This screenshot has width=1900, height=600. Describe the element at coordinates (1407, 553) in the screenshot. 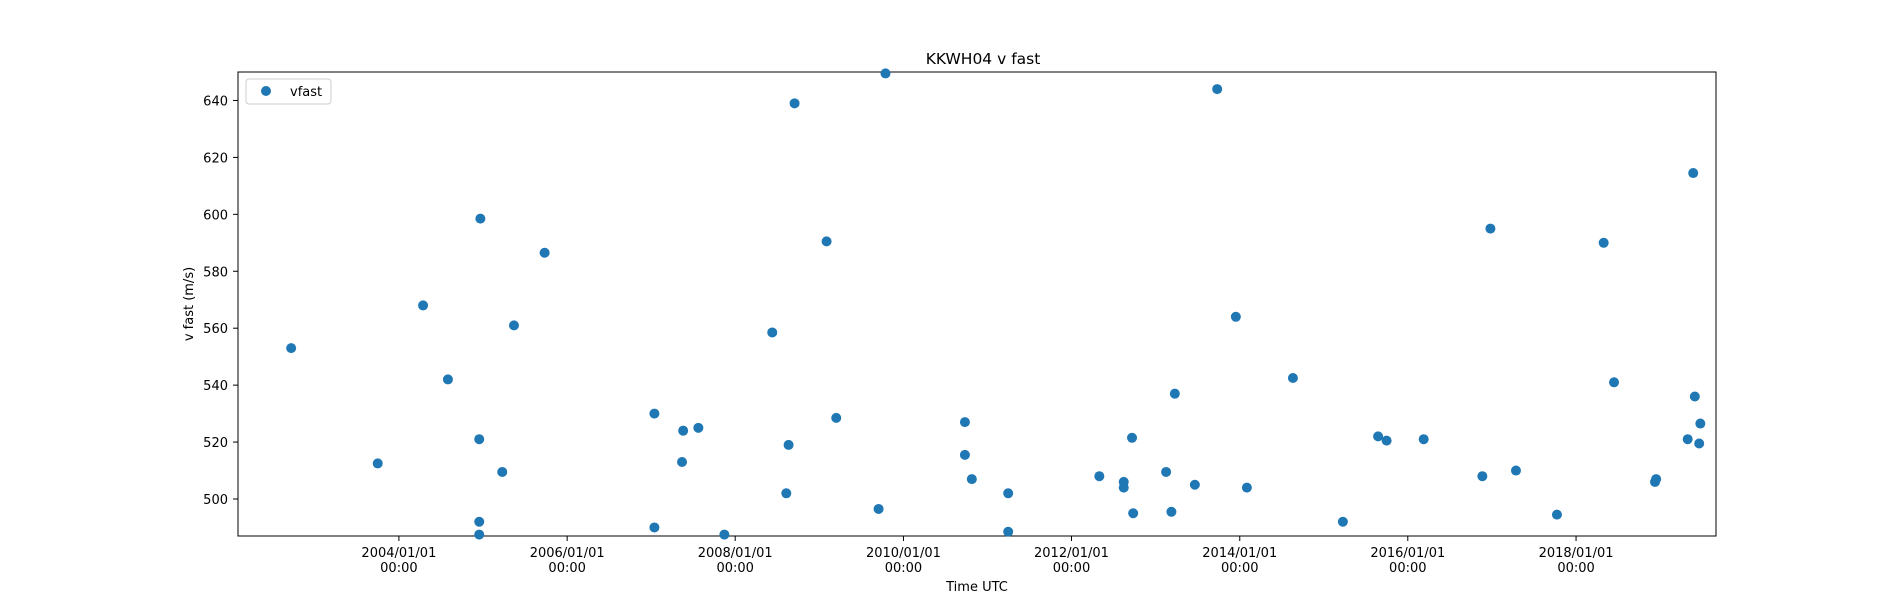

I see `x-tick-label: 2016/01/01` at that location.